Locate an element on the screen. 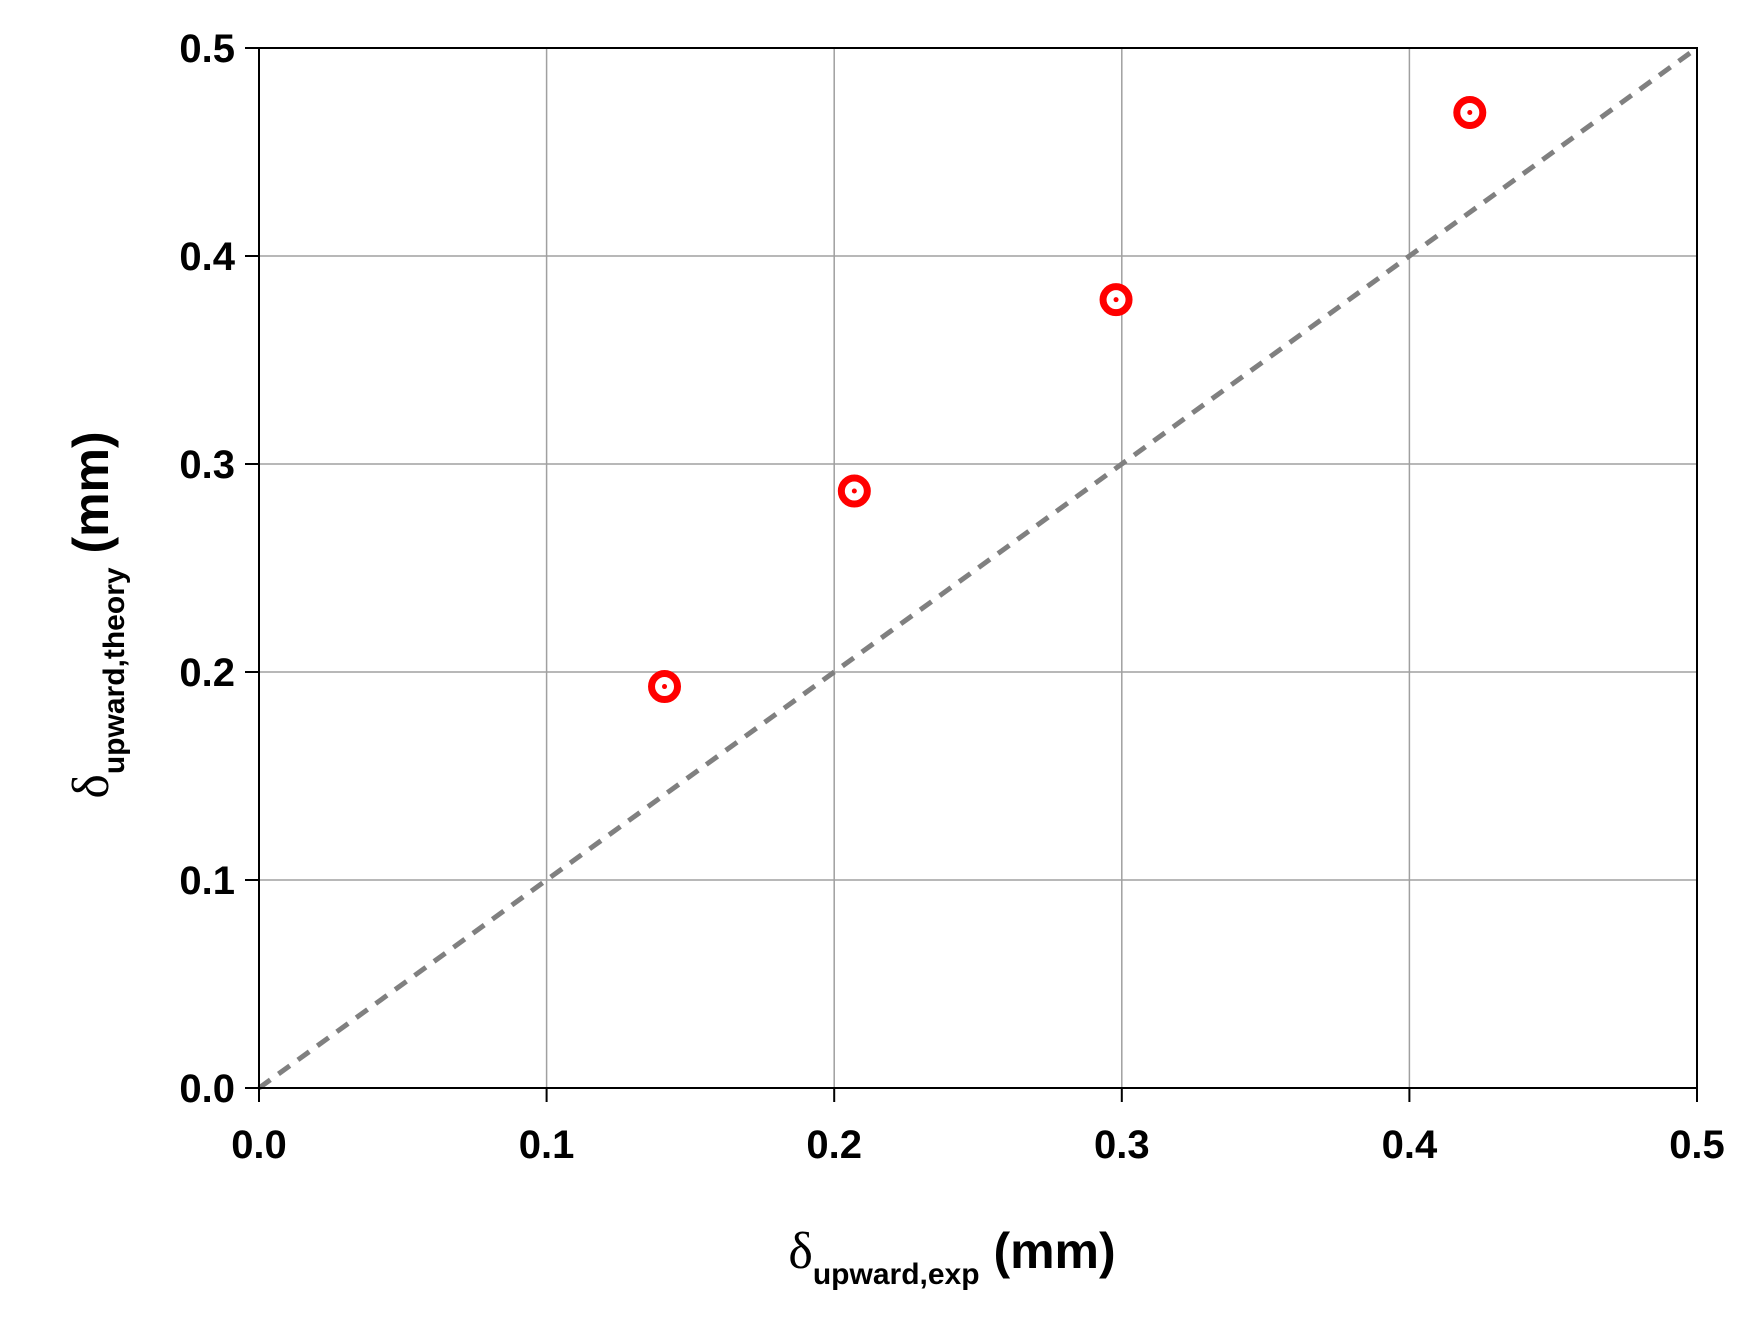 This screenshot has height=1331, width=1757. y-axis-symbol: δ is located at coordinates (91, 786).